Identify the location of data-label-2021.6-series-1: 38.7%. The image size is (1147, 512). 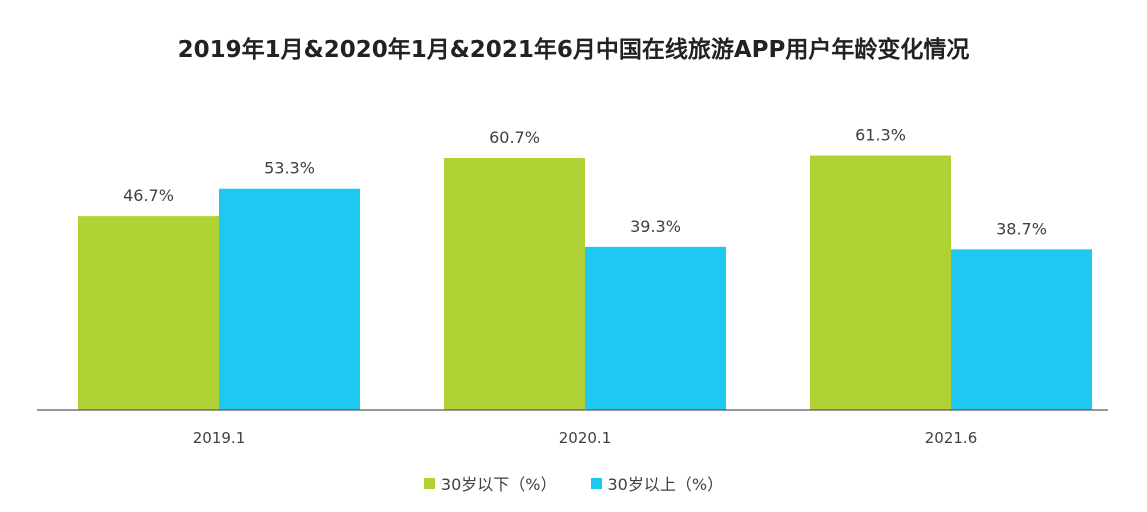
(1021, 228).